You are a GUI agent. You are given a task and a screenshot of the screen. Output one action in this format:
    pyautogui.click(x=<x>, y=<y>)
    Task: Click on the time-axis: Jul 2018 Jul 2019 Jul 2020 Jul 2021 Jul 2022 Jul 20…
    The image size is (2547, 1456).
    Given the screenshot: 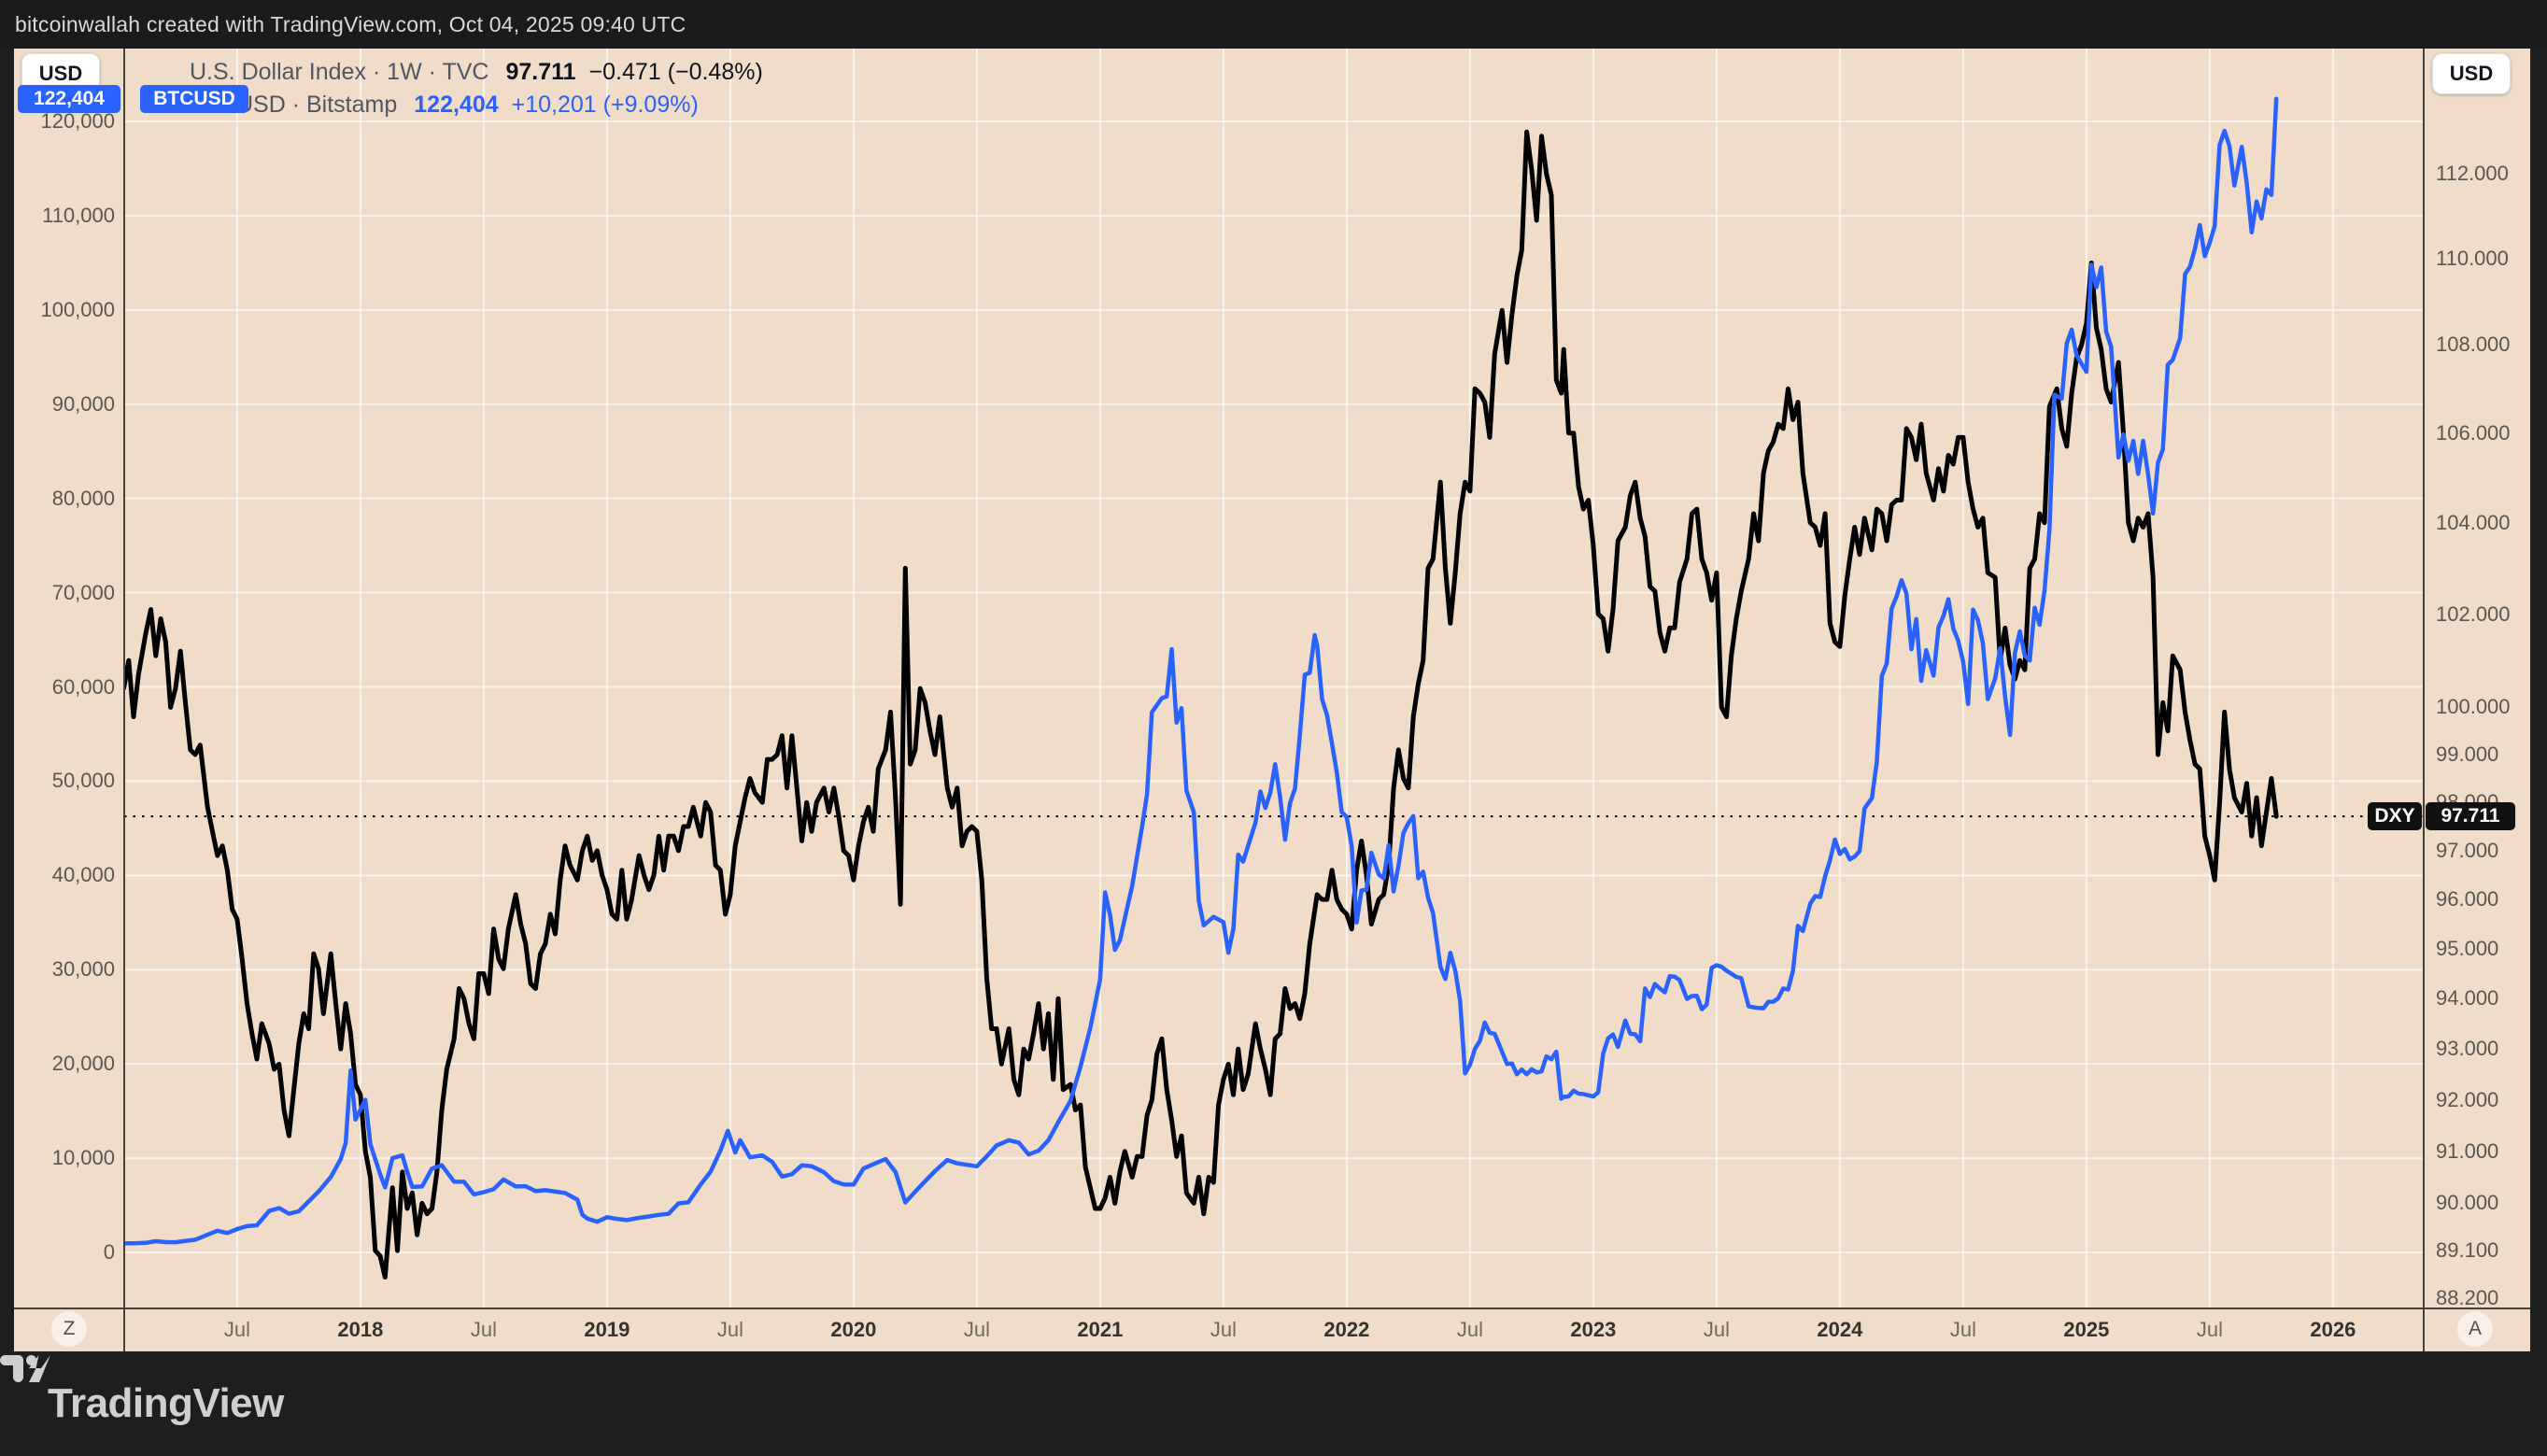 What is the action you would take?
    pyautogui.click(x=1272, y=1330)
    